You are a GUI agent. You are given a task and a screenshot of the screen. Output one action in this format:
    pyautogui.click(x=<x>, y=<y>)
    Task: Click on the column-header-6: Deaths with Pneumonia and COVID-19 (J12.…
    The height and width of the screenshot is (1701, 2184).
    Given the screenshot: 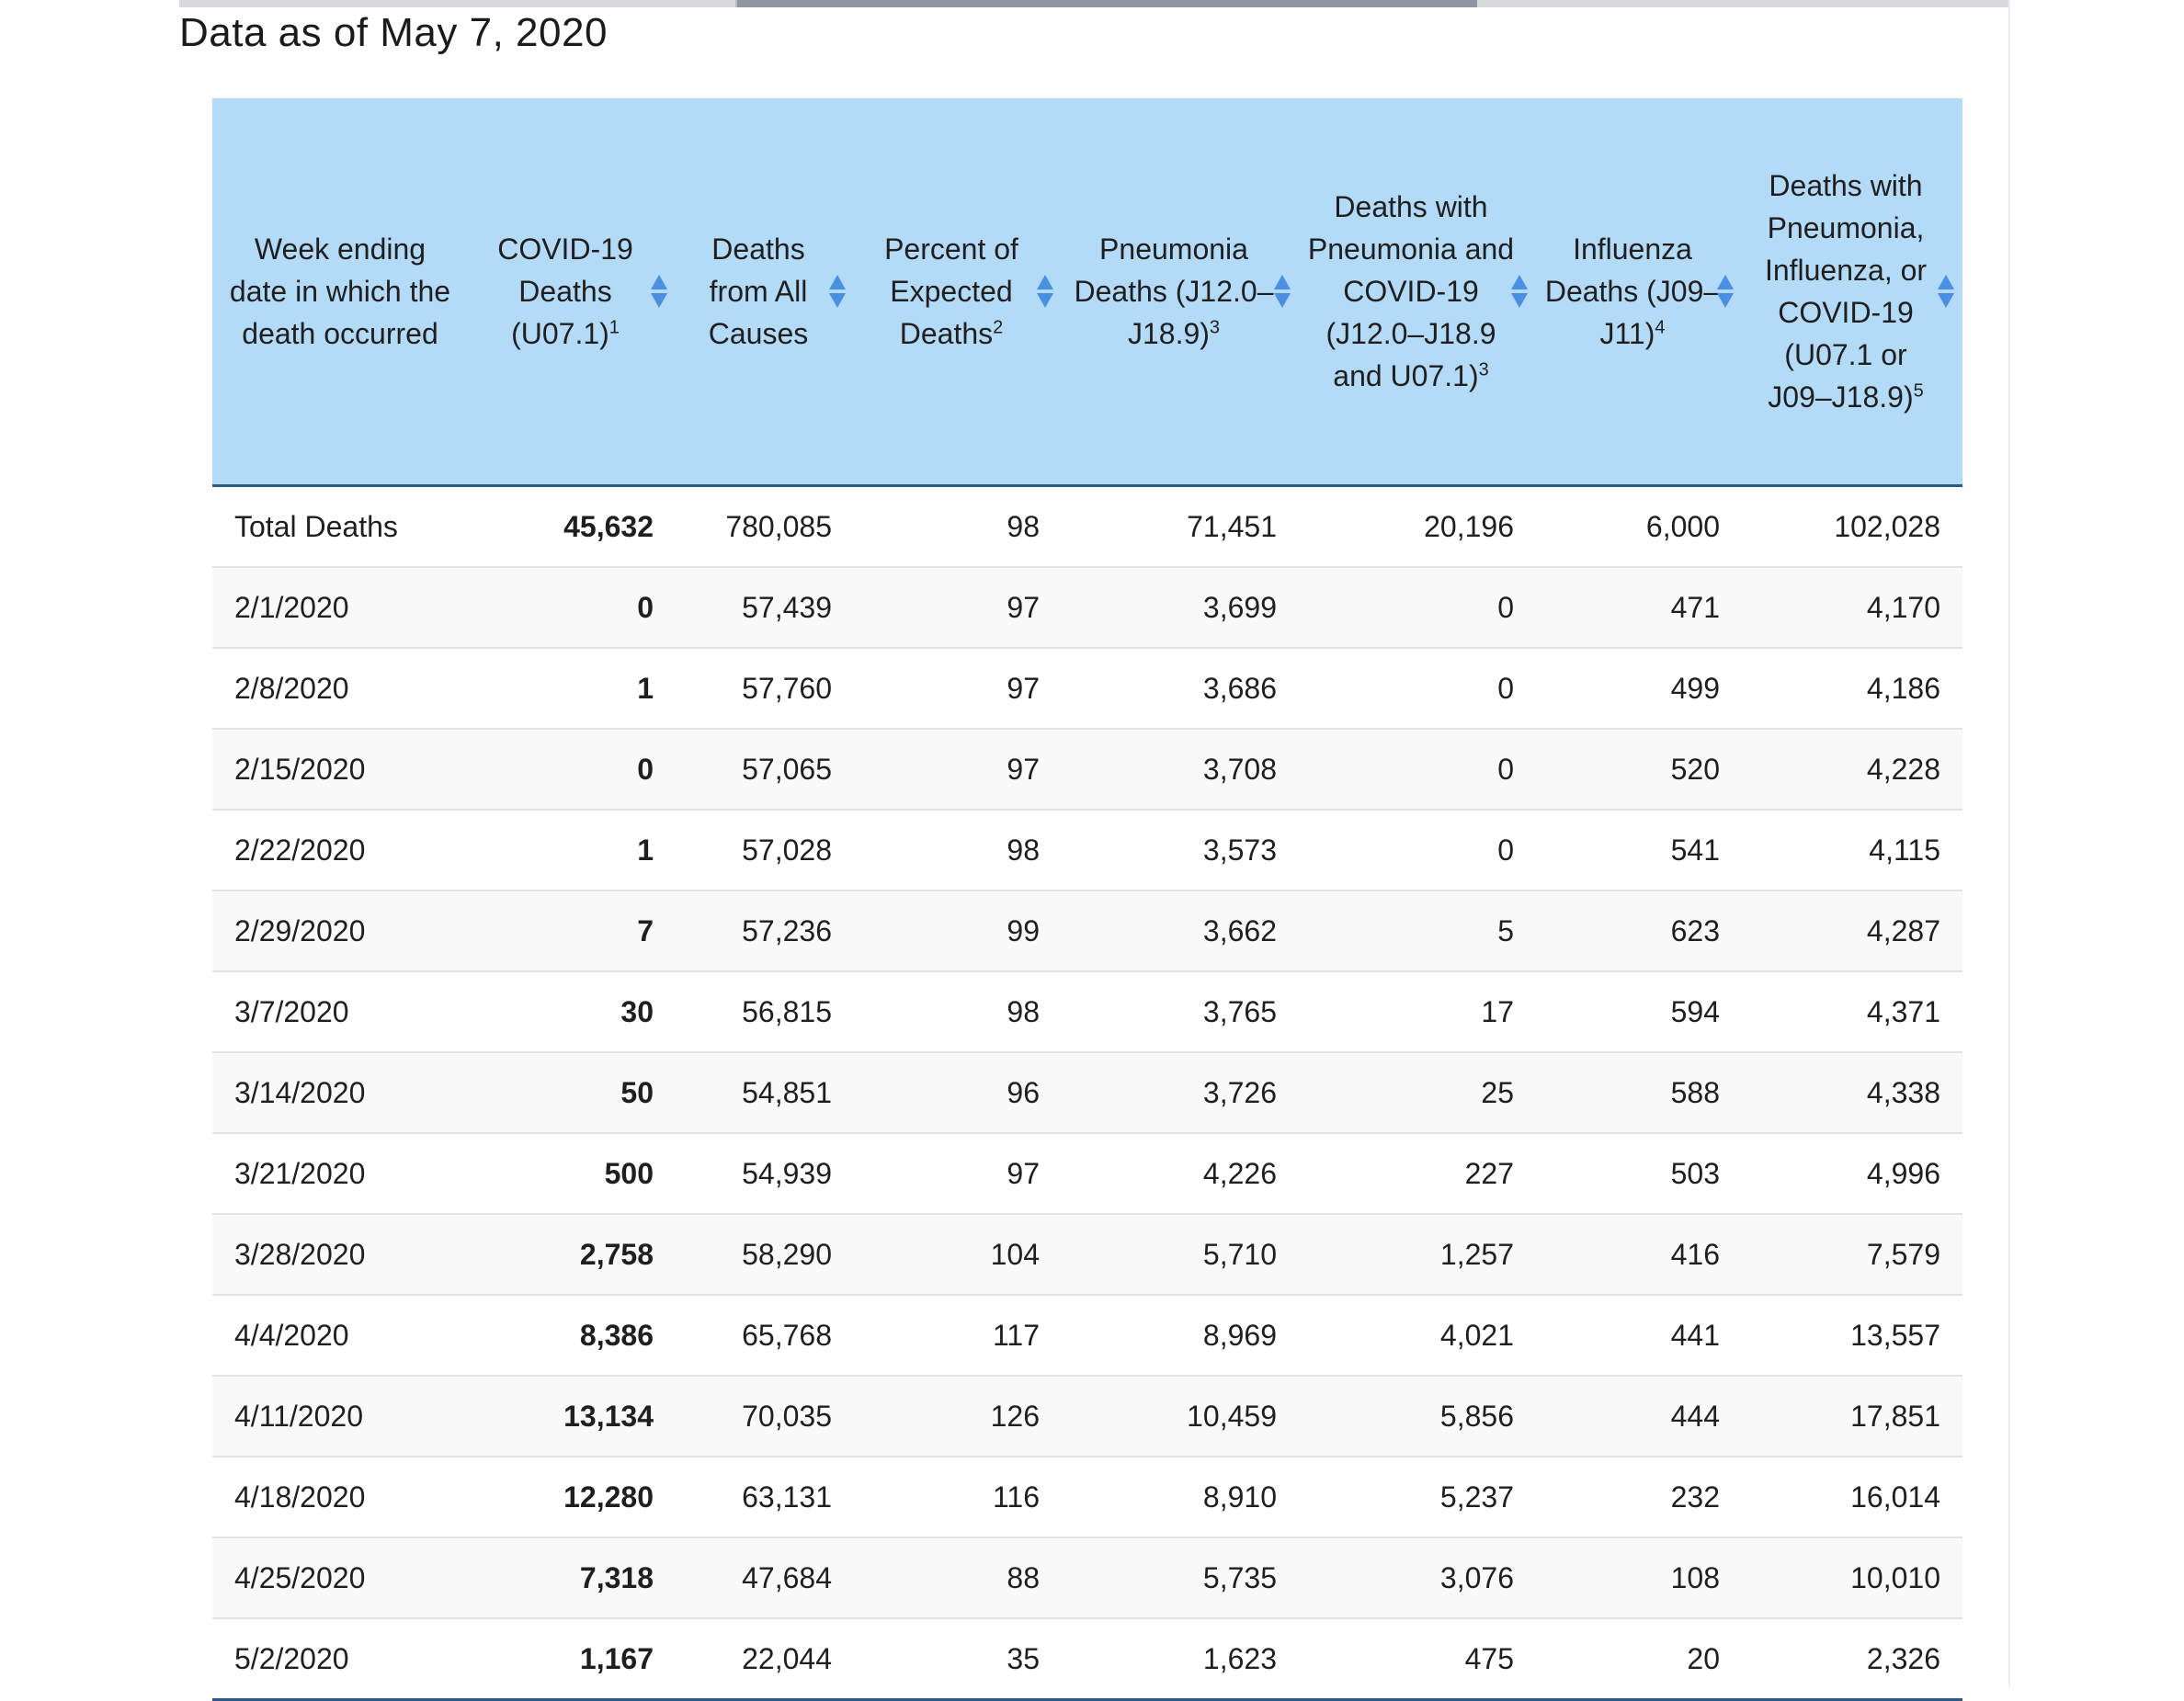 What is the action you would take?
    pyautogui.click(x=1417, y=293)
    